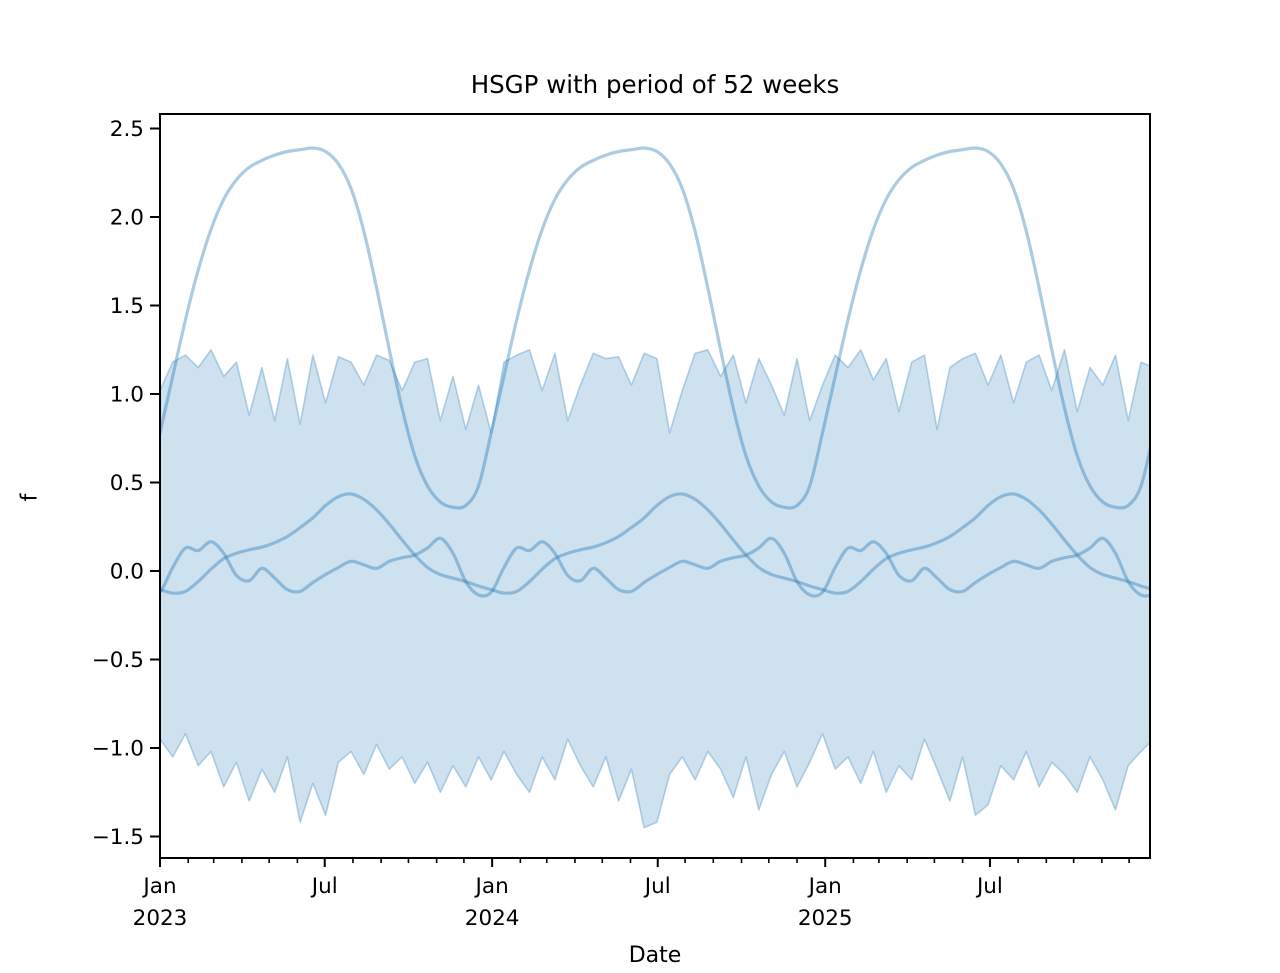 The image size is (1280, 973). Describe the element at coordinates (492, 918) in the screenshot. I see `x-tick-label-year: 2024` at that location.